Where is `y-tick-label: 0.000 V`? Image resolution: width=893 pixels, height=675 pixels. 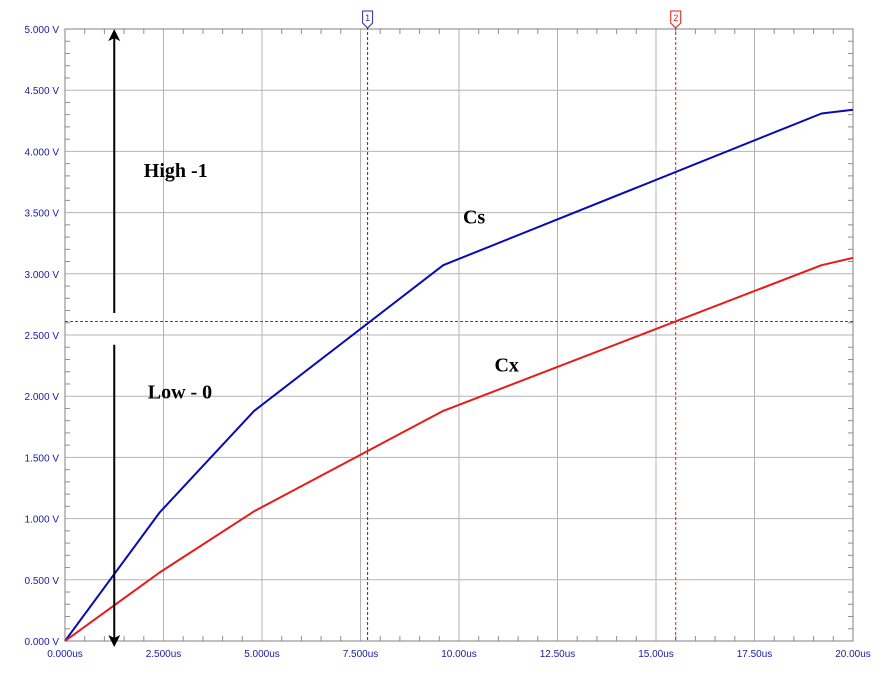
y-tick-label: 0.000 V is located at coordinates (42, 642).